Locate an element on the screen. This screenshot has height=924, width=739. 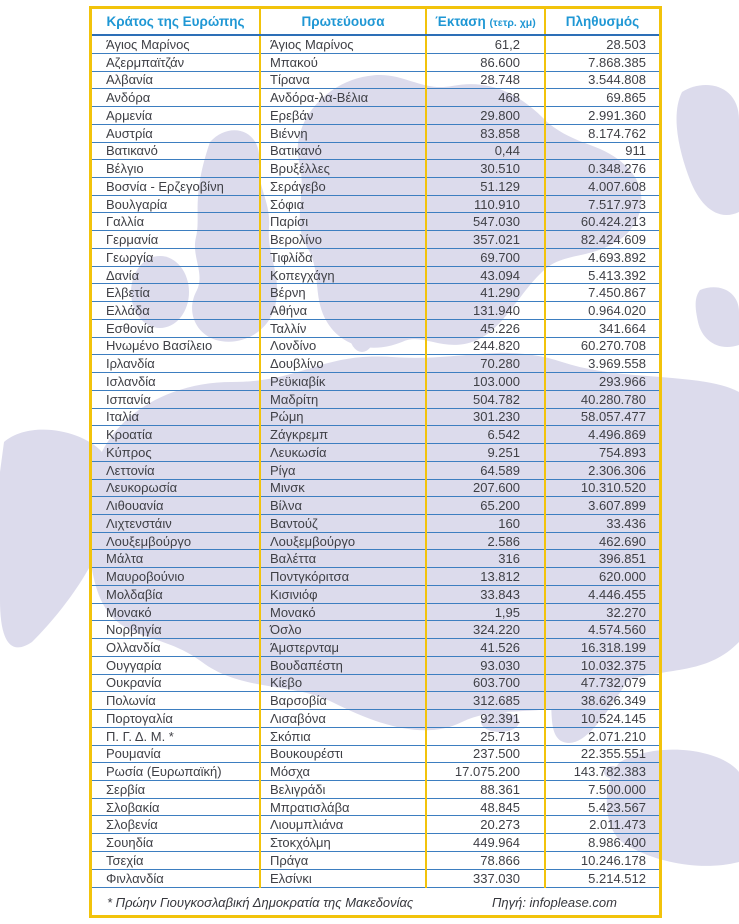
area-cell: 6.542 is located at coordinates (486, 435).